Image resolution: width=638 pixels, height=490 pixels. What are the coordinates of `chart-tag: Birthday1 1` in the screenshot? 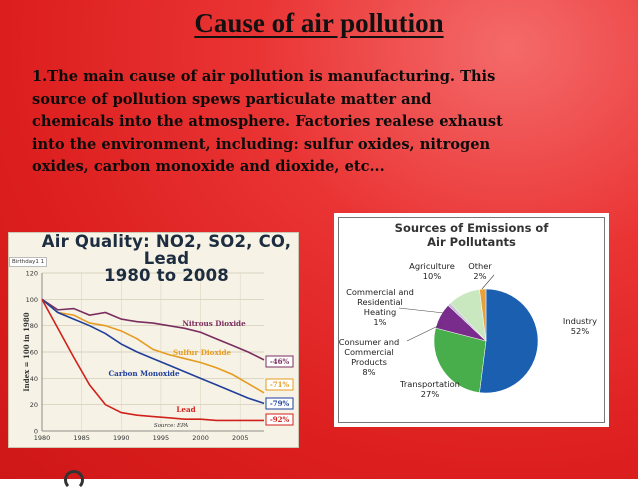 It's located at (28, 262).